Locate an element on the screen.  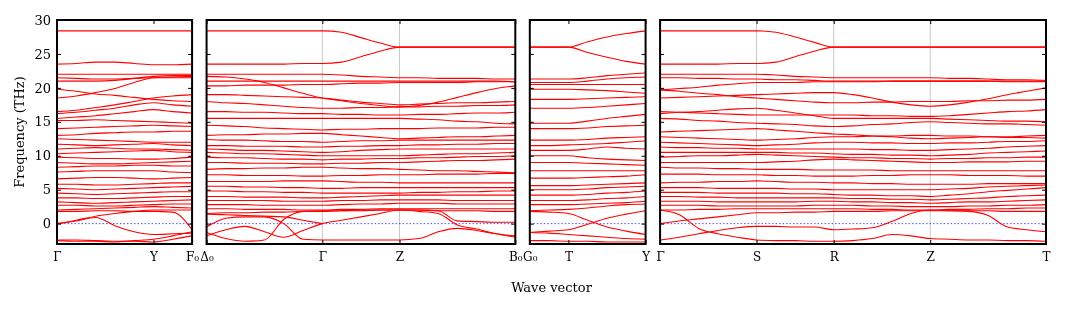
y-axis-title: Frequency (THz) is located at coordinates (19, 132).